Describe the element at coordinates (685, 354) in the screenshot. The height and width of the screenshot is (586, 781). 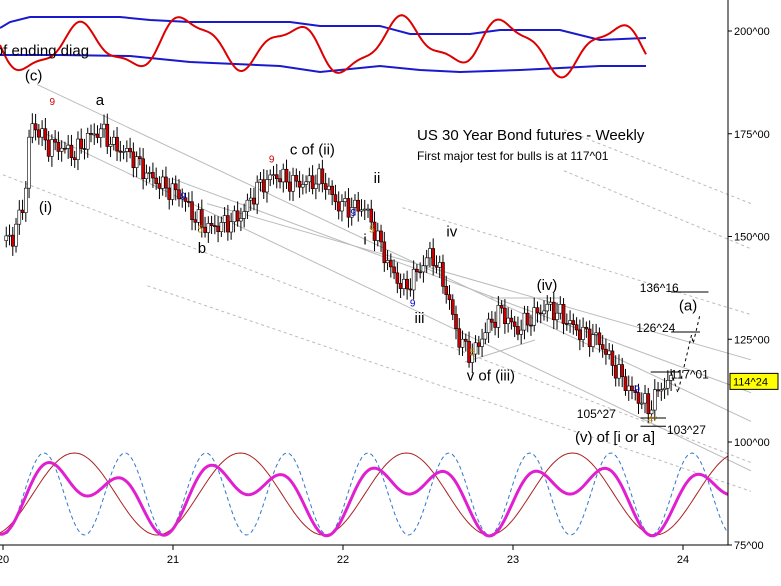
I see `projection-path` at that location.